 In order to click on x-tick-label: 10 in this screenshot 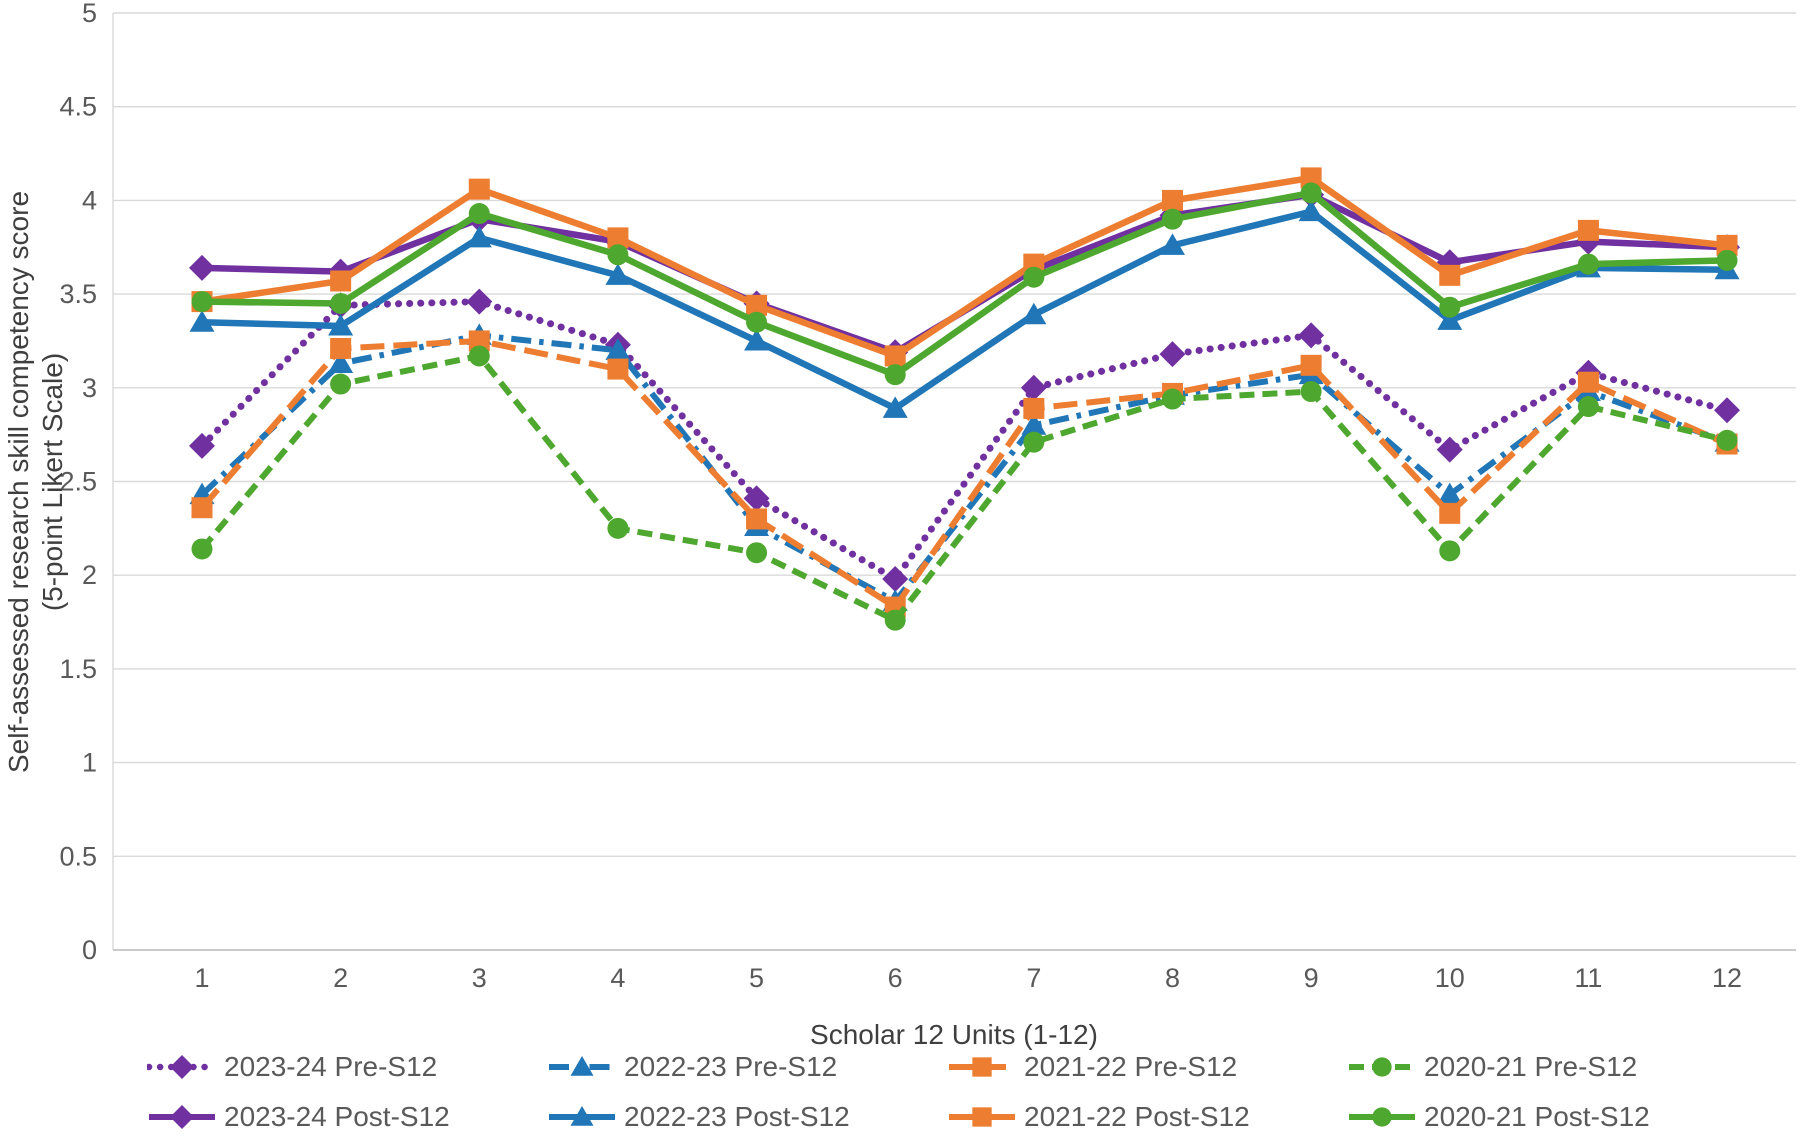, I will do `click(1450, 978)`.